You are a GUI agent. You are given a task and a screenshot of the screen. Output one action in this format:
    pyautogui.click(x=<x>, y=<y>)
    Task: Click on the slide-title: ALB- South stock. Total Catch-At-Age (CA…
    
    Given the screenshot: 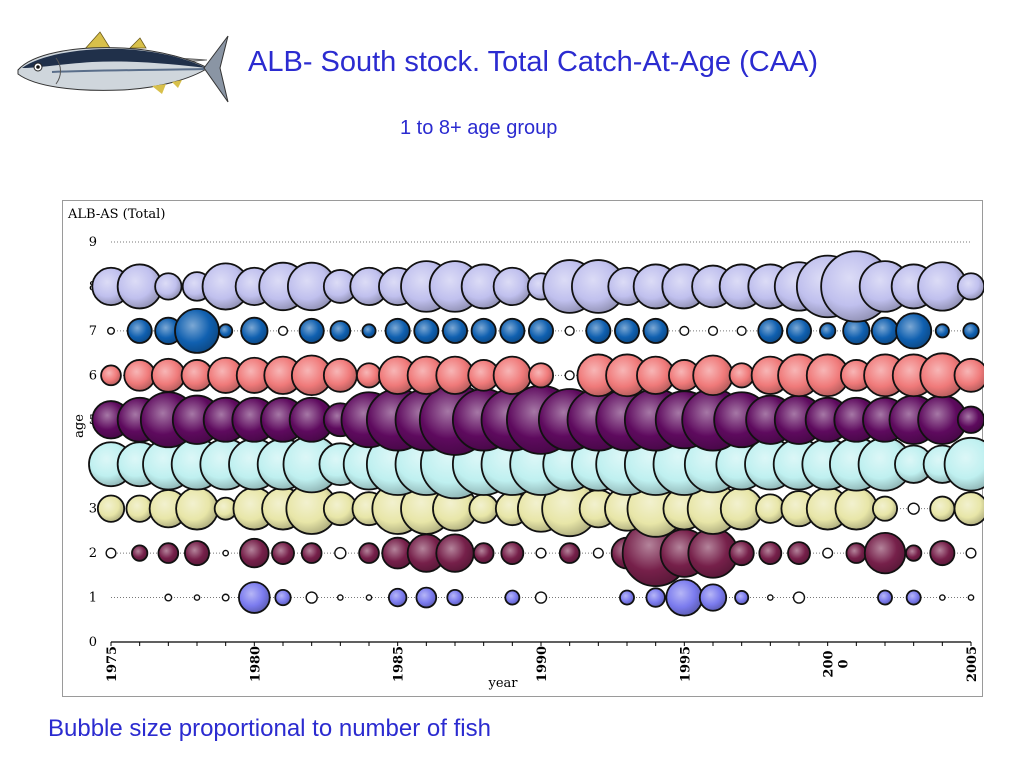 What is the action you would take?
    pyautogui.click(x=533, y=62)
    